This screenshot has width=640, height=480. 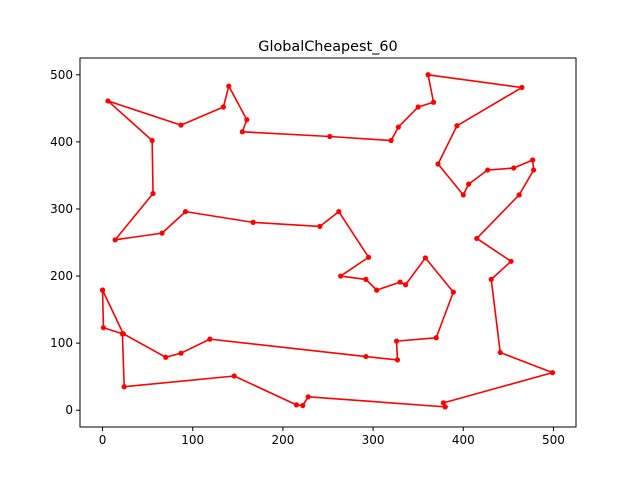 I want to click on y-tick-label: 0, so click(x=69, y=410).